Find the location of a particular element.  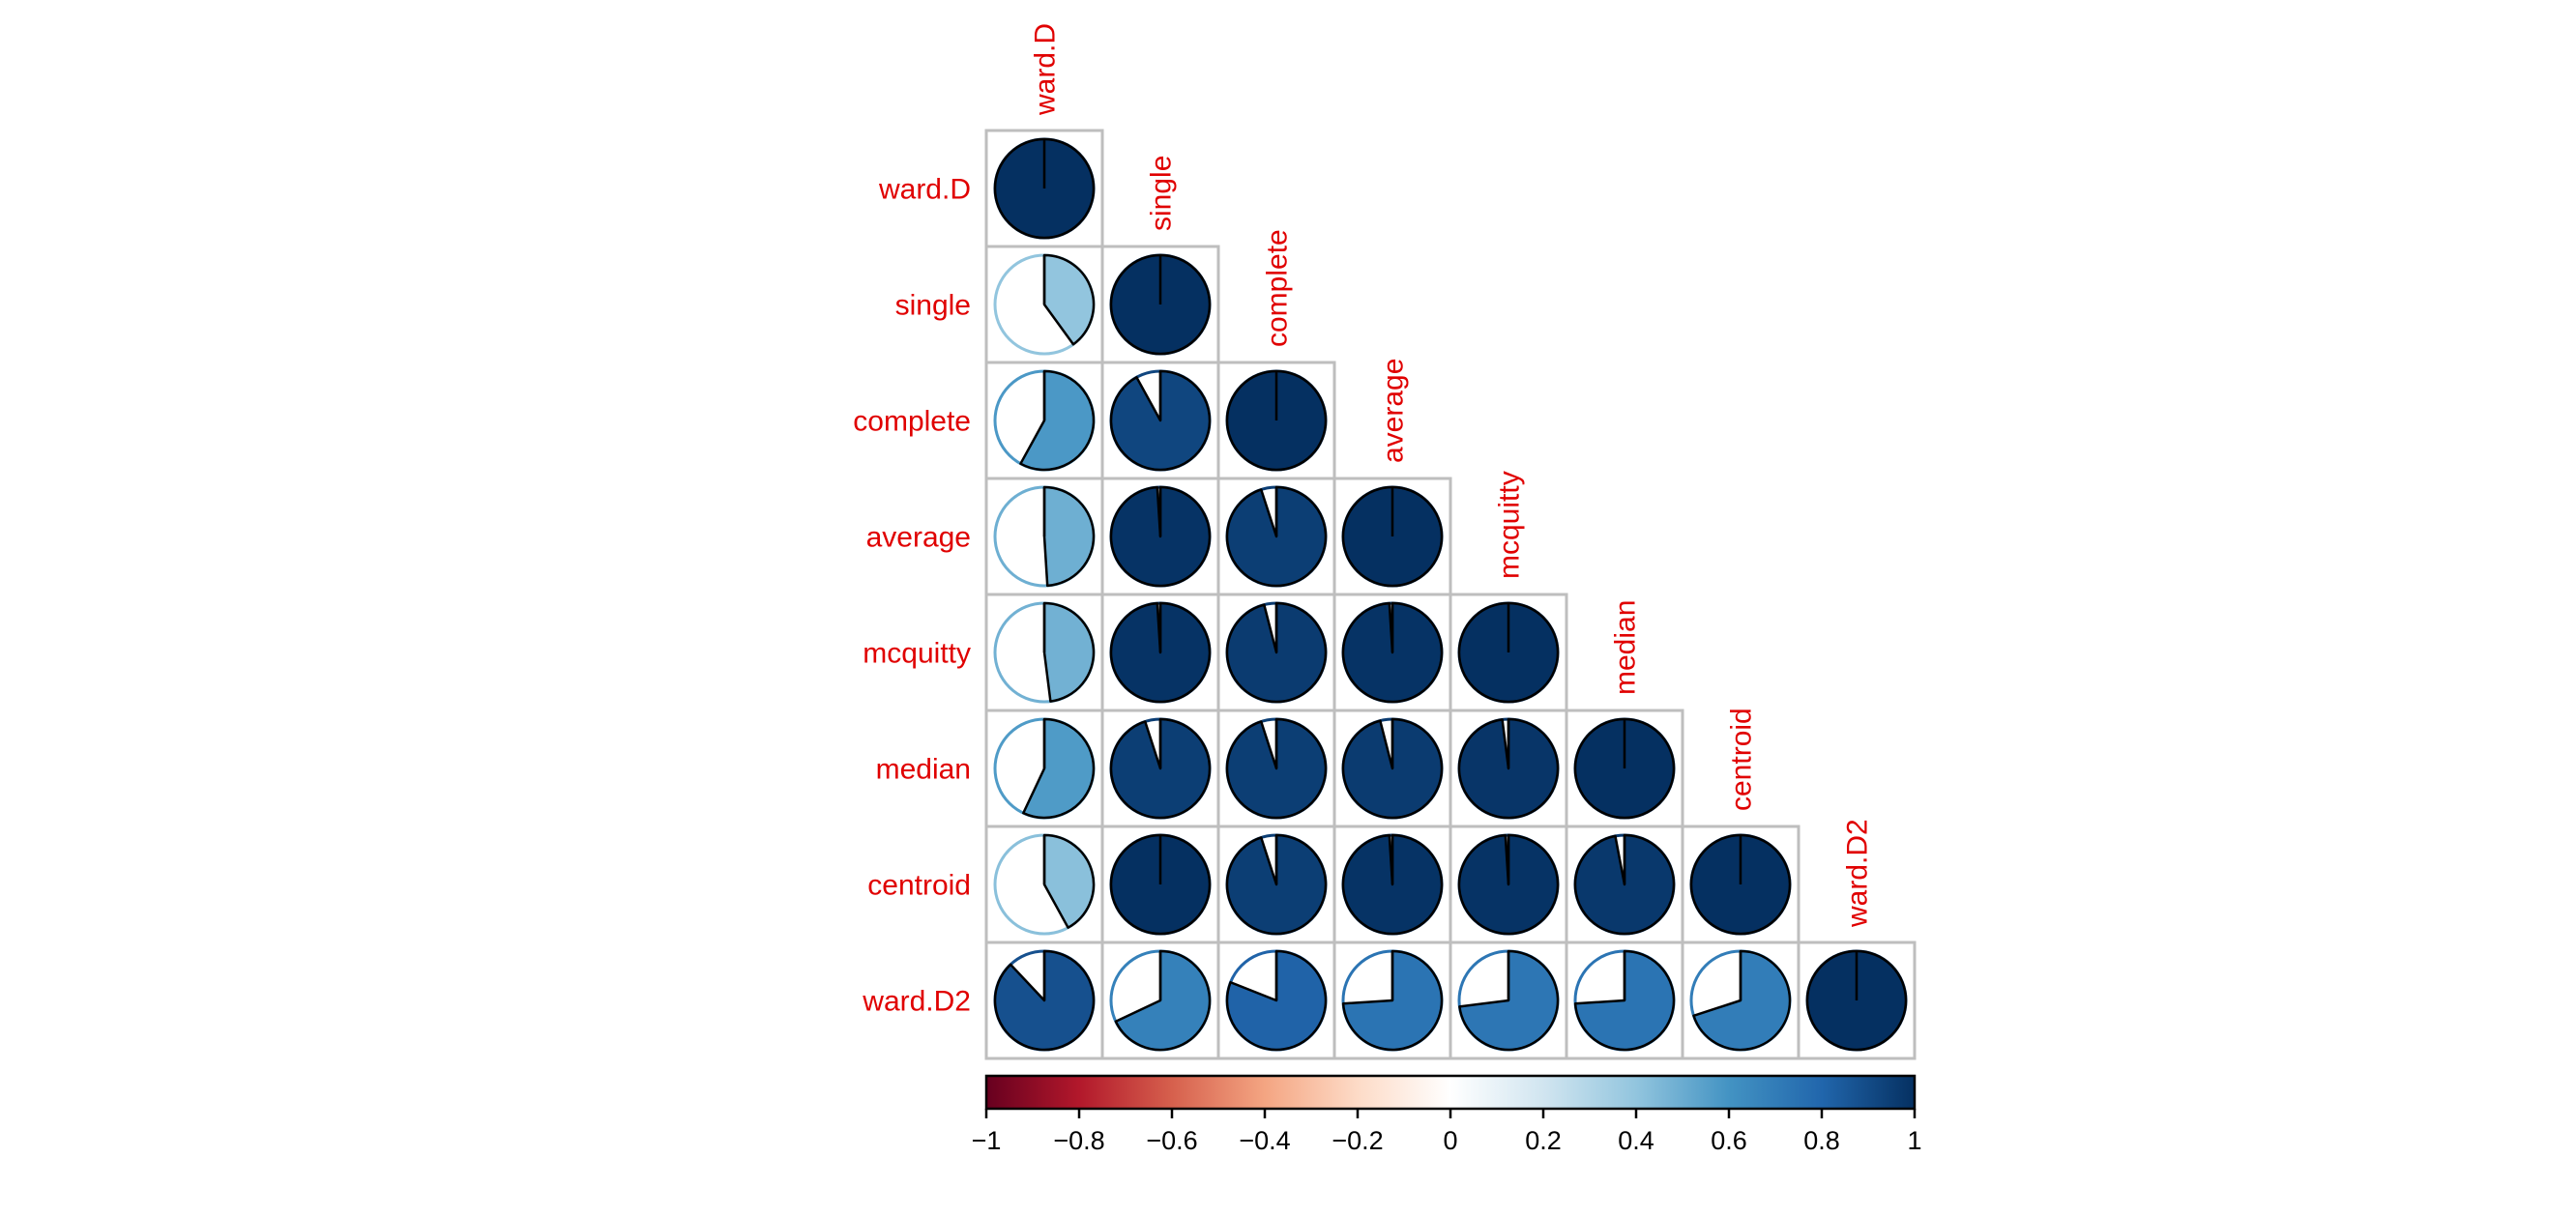

colorbar-gradient is located at coordinates (1450, 1092).